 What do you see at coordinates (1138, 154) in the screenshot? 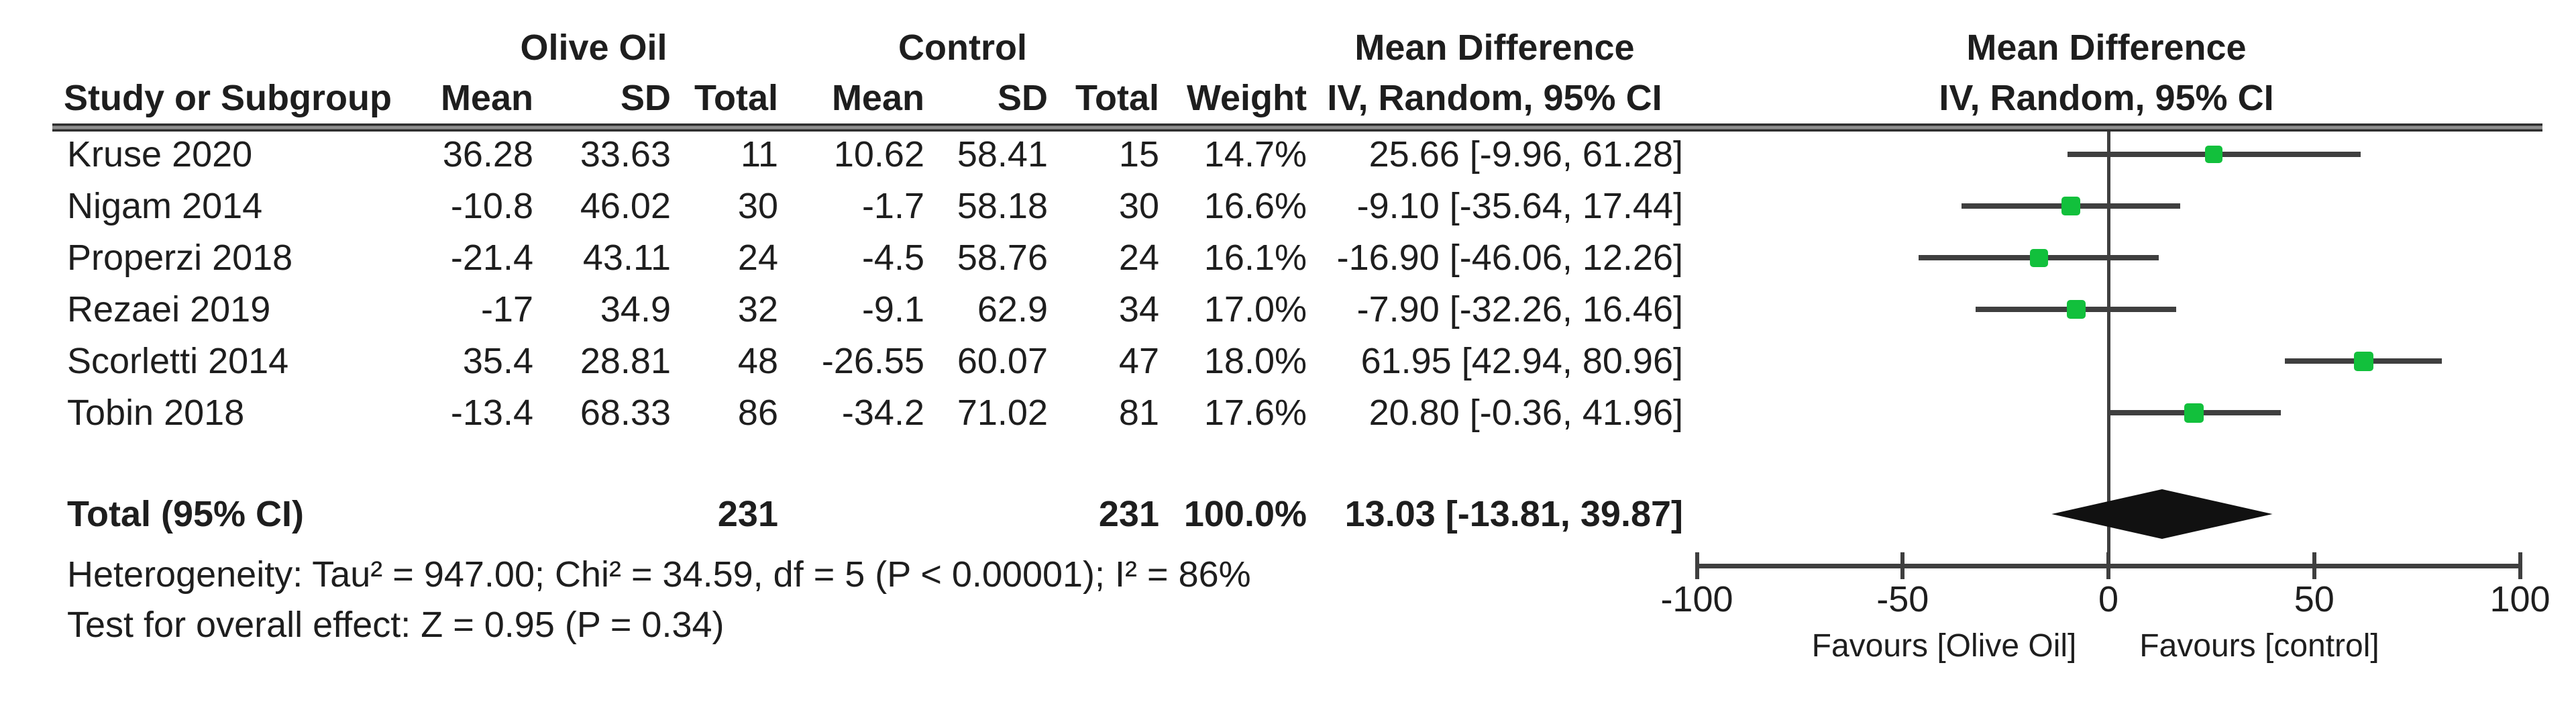
I see `cell-c_n: 15` at bounding box center [1138, 154].